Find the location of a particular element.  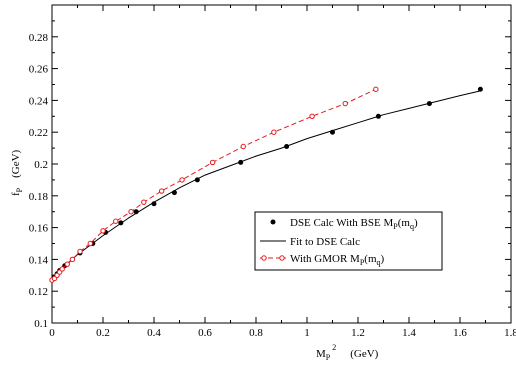

x-tick-label: 0.2 is located at coordinates (103, 333).